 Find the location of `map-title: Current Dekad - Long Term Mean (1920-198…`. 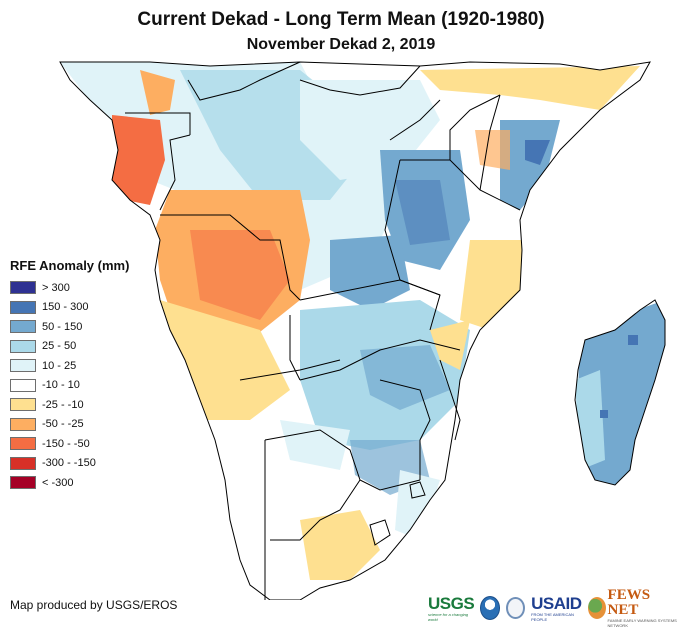

map-title: Current Dekad - Long Term Mean (1920-198… is located at coordinates (341, 19).